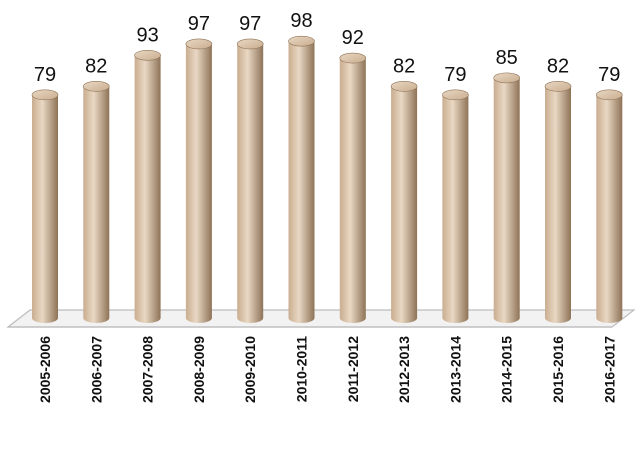  What do you see at coordinates (353, 369) in the screenshot?
I see `x-tick-label: 2011-2012` at bounding box center [353, 369].